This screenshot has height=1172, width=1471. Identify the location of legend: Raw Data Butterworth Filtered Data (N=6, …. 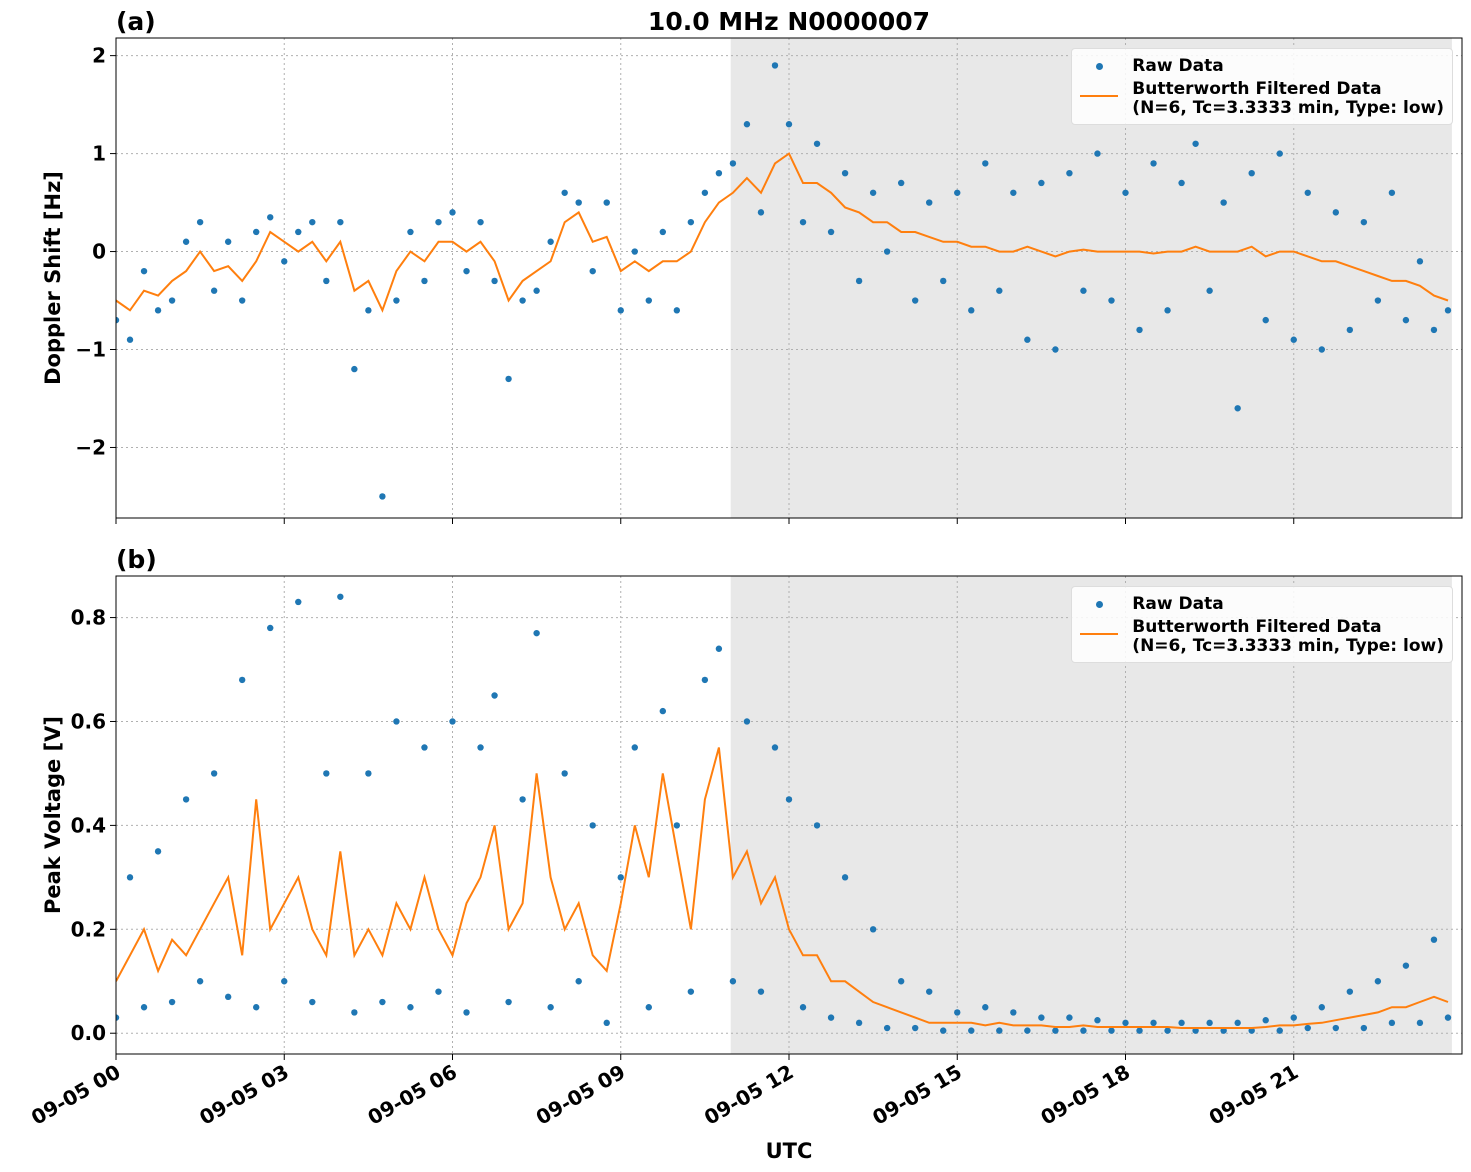
(1262, 86).